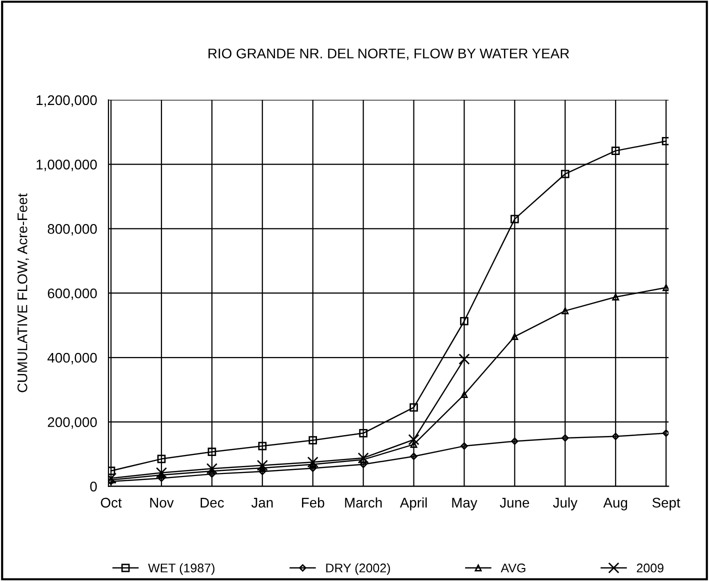  What do you see at coordinates (72, 230) in the screenshot?
I see `y-tick-label: 800,000` at bounding box center [72, 230].